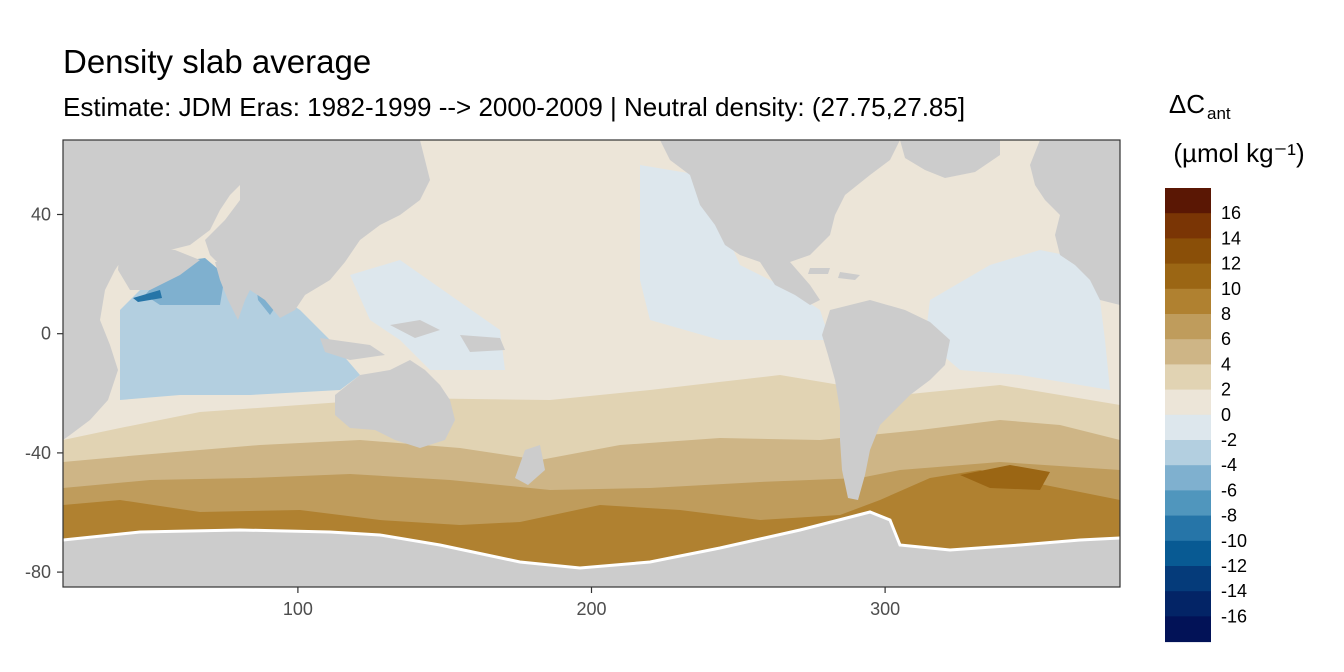 This screenshot has width=1344, height=672. Describe the element at coordinates (1231, 264) in the screenshot. I see `legend-label: 12` at that location.